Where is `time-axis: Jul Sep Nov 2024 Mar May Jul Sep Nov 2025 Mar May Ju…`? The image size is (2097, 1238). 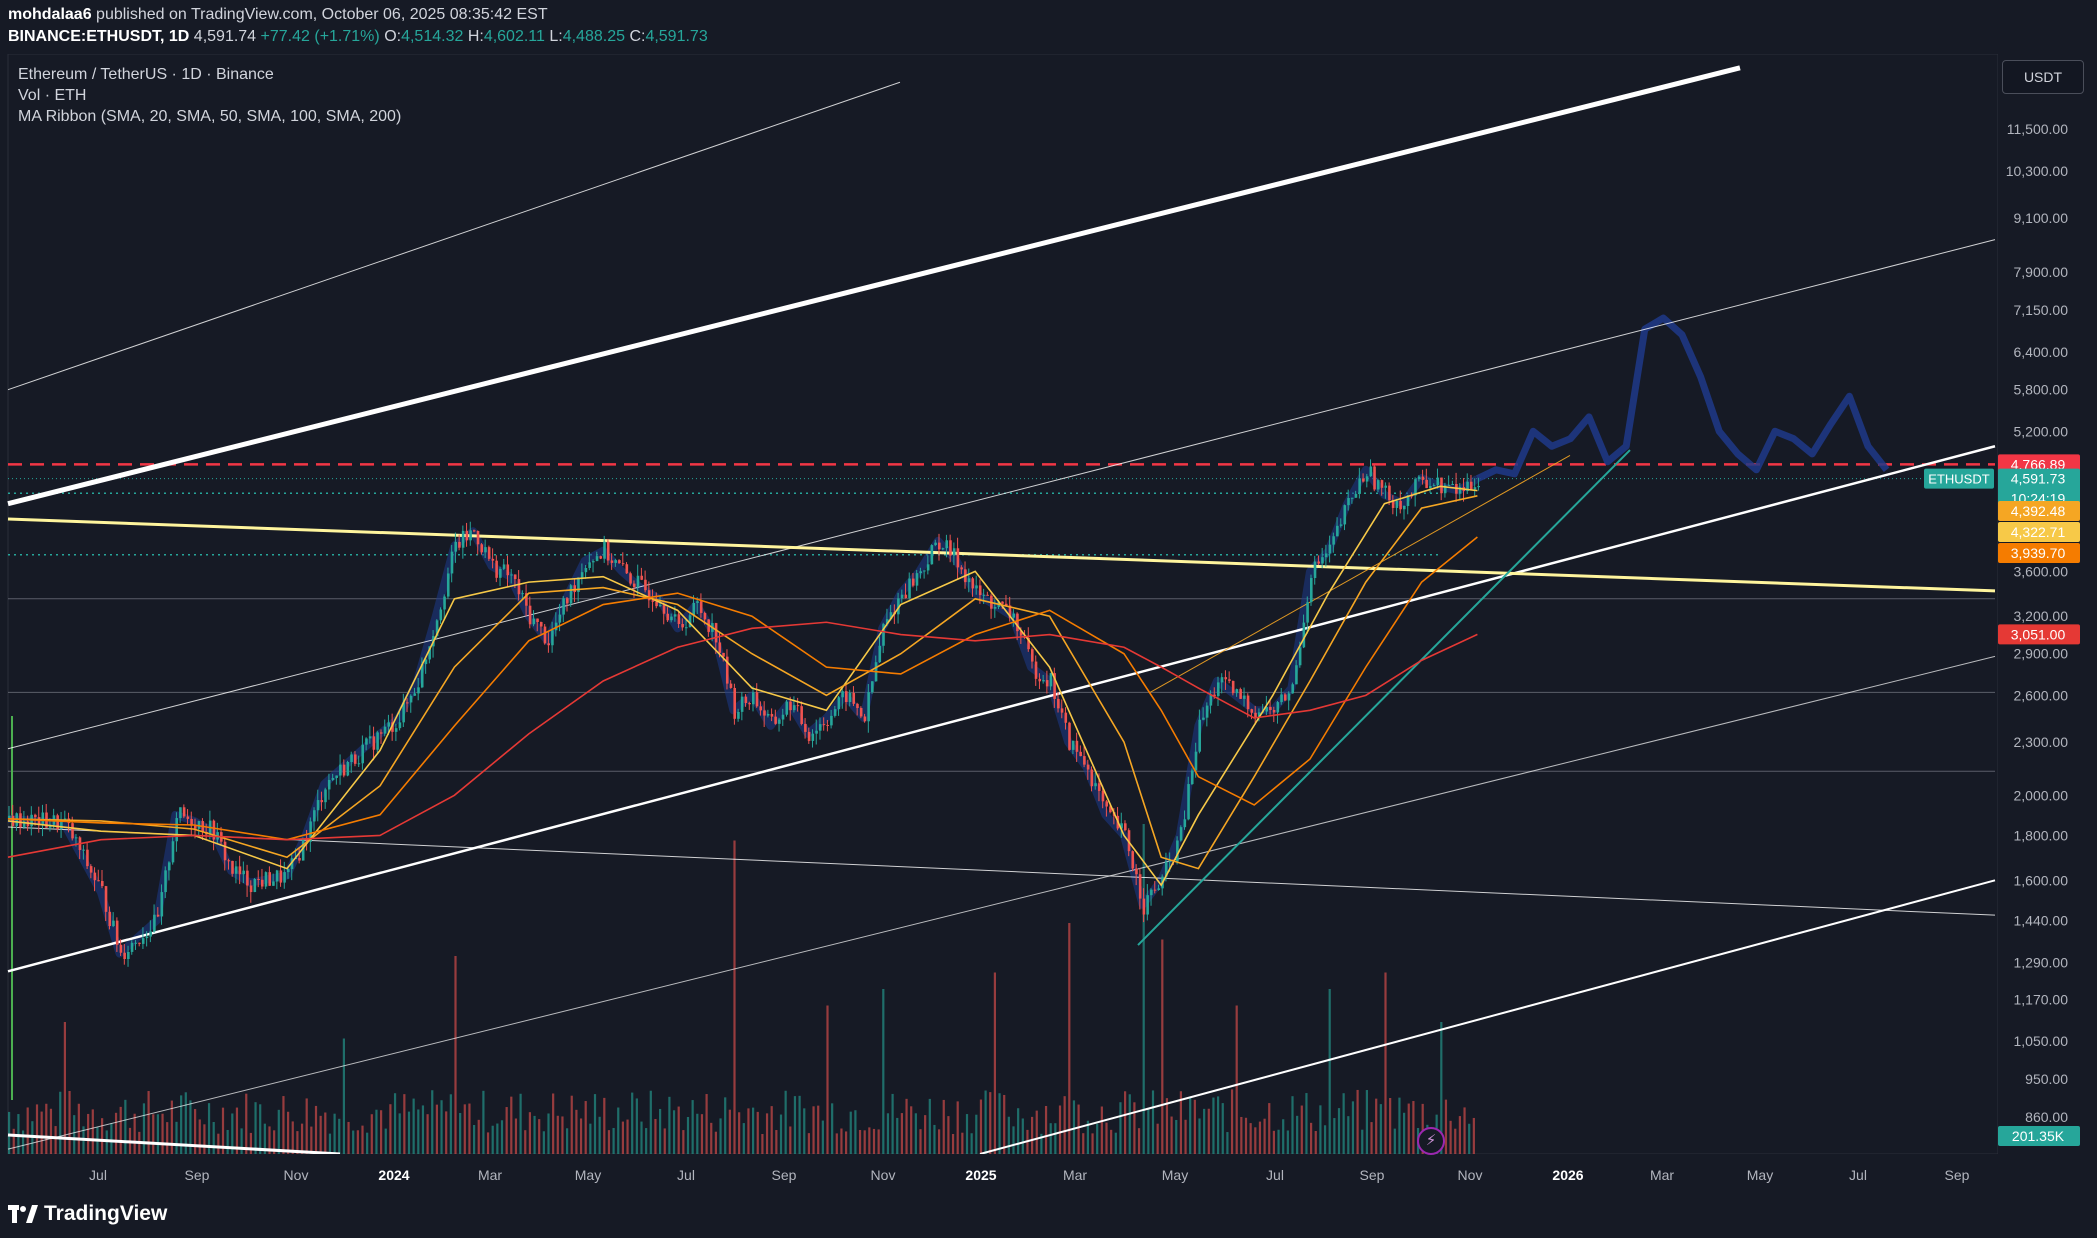 time-axis: Jul Sep Nov 2024 Mar May Jul Sep Nov 2025 Mar May Ju… is located at coordinates (1048, 1172).